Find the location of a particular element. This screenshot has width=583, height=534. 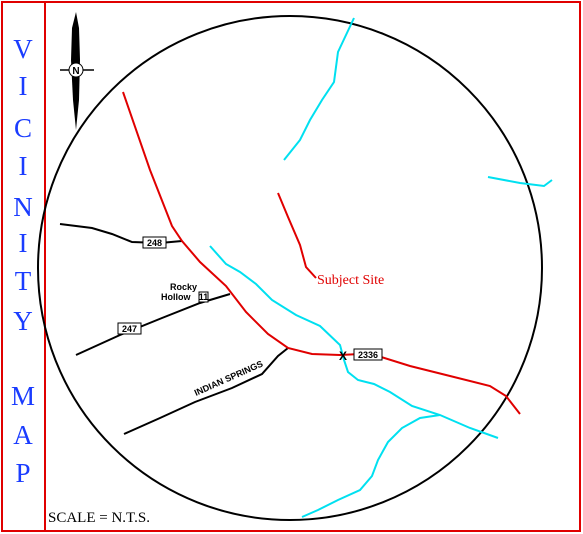

title-letter: V is located at coordinates (23, 49).